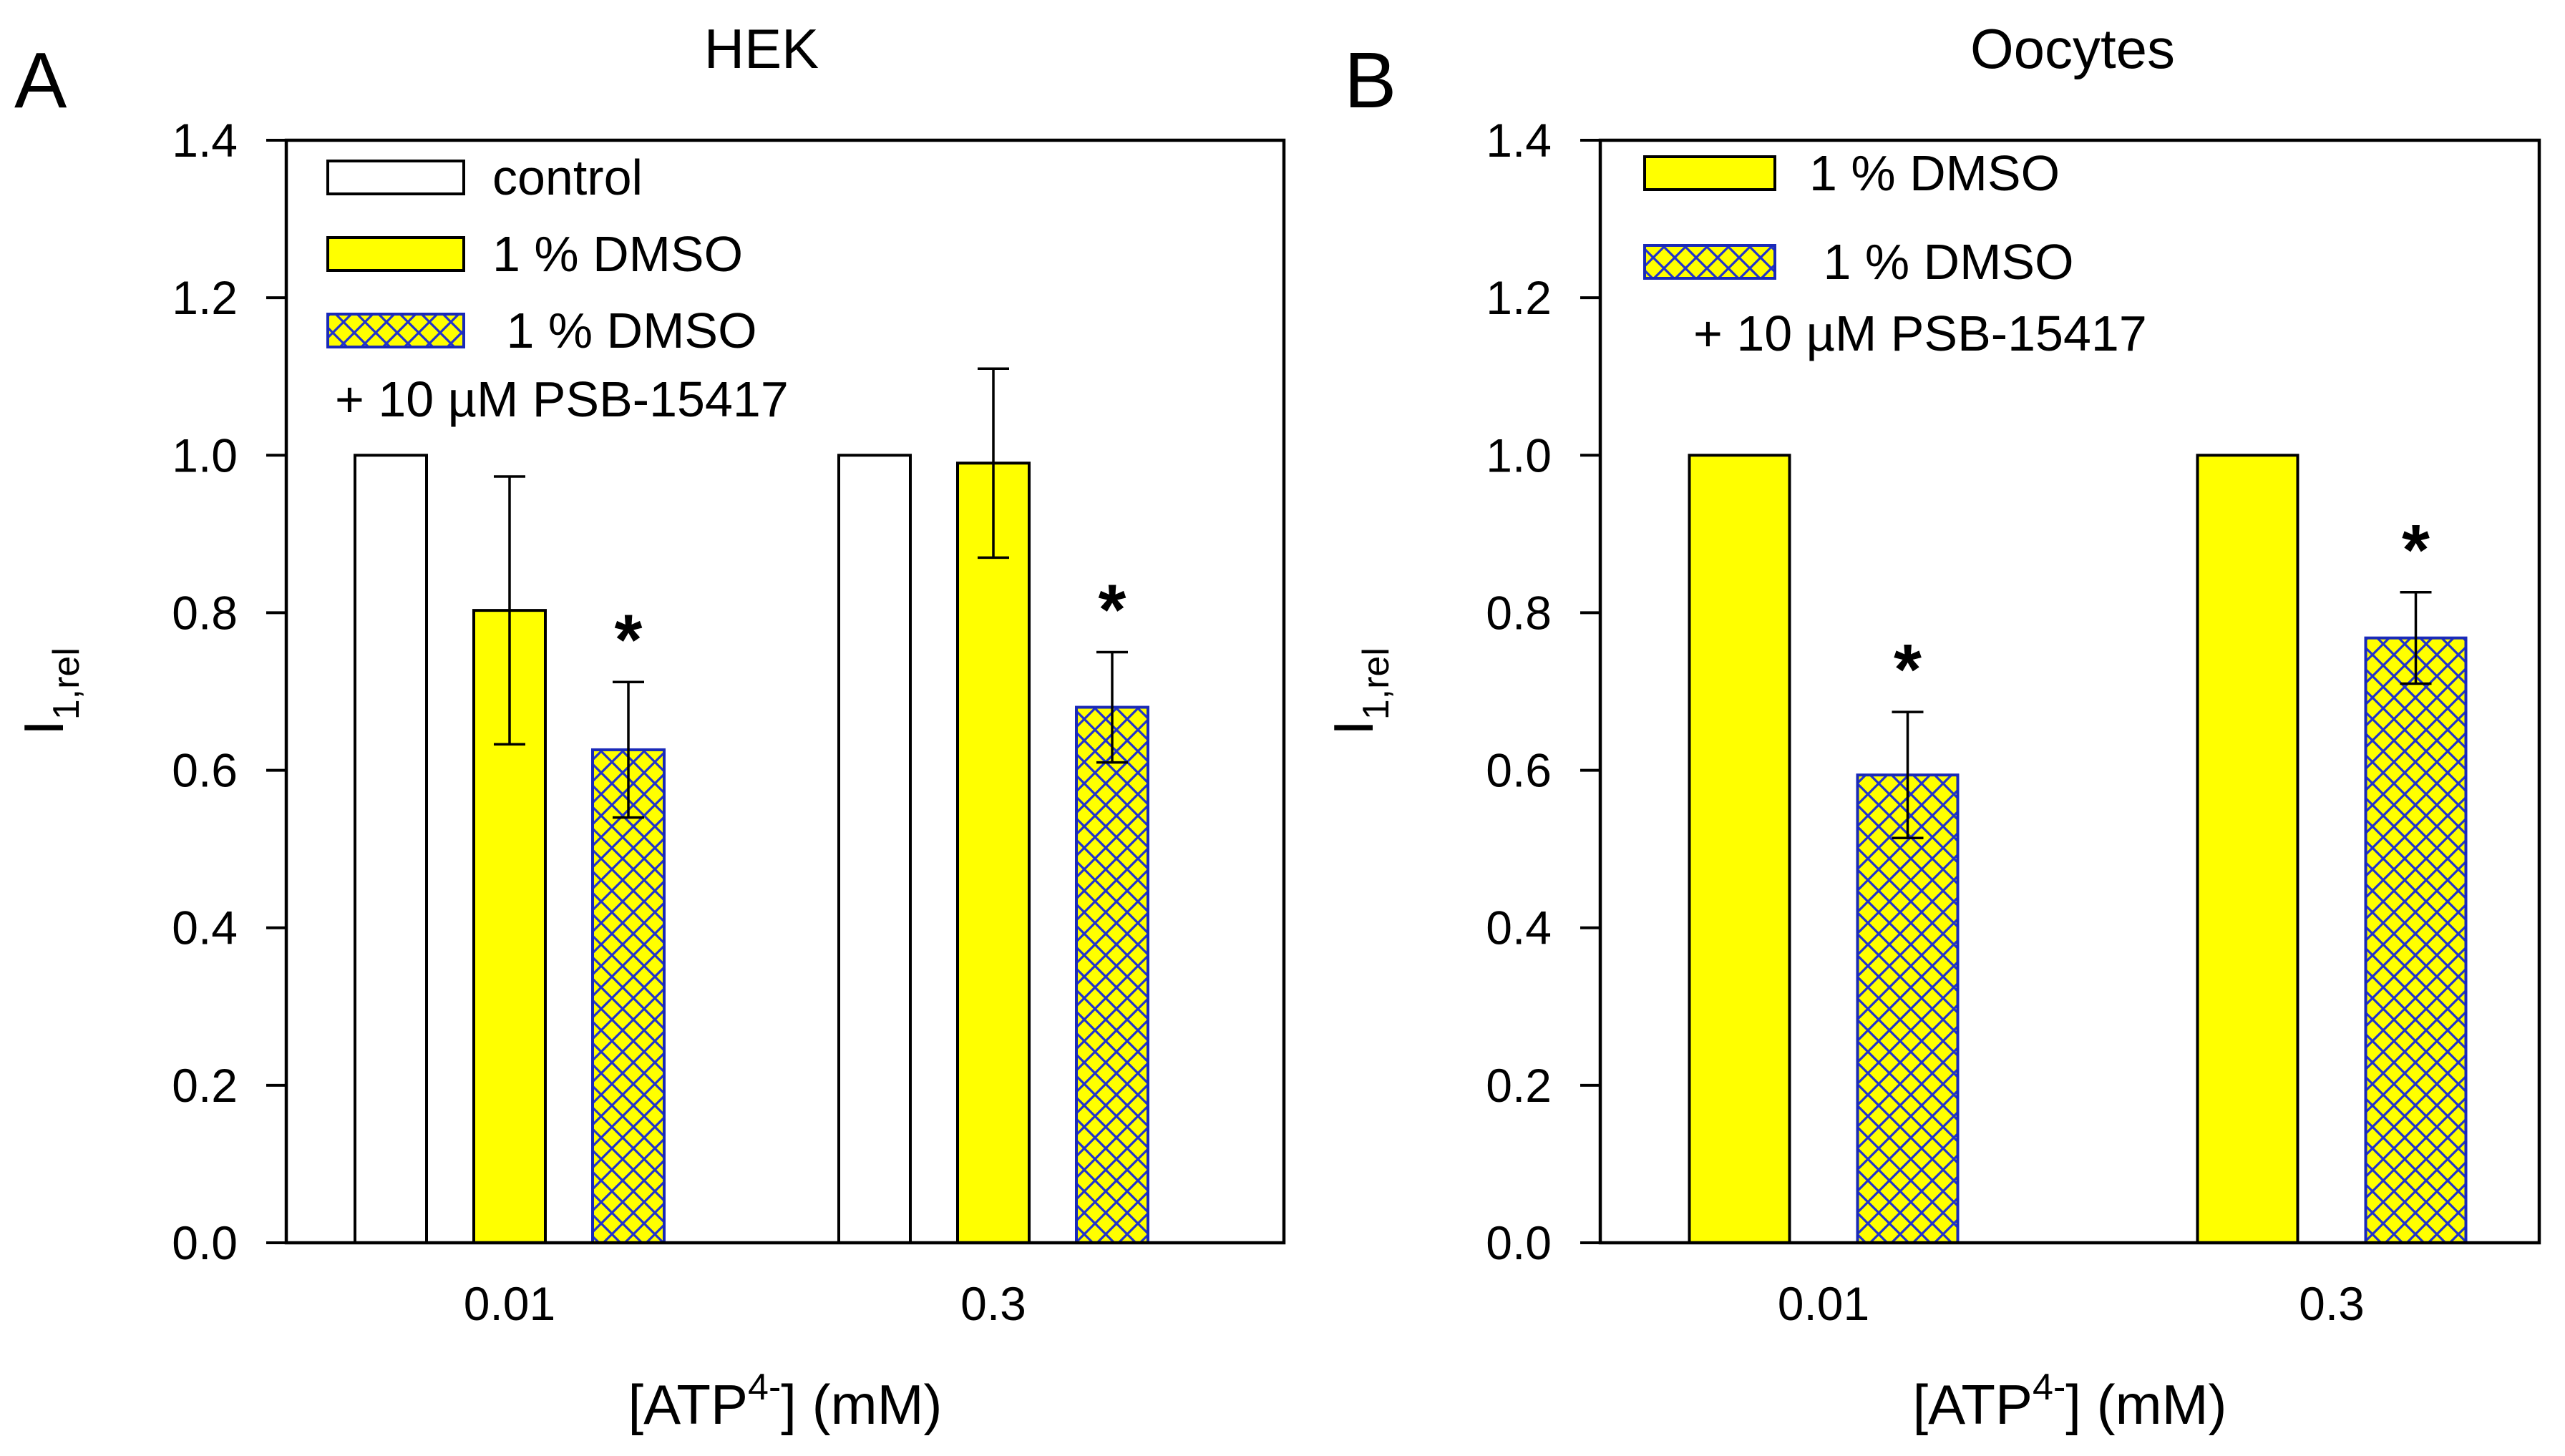  Describe the element at coordinates (762, 48) in the screenshot. I see `chart-title: HEK` at that location.